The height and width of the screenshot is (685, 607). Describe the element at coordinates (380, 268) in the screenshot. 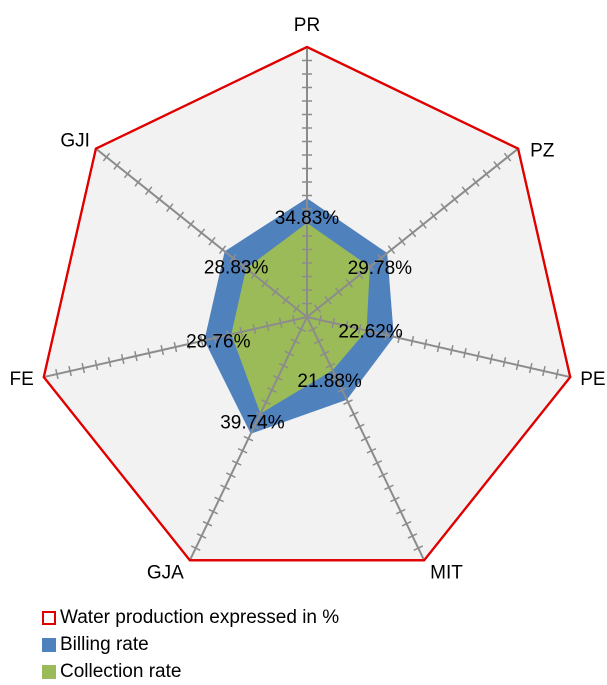

I see `data-label-pz: 29.78%` at that location.